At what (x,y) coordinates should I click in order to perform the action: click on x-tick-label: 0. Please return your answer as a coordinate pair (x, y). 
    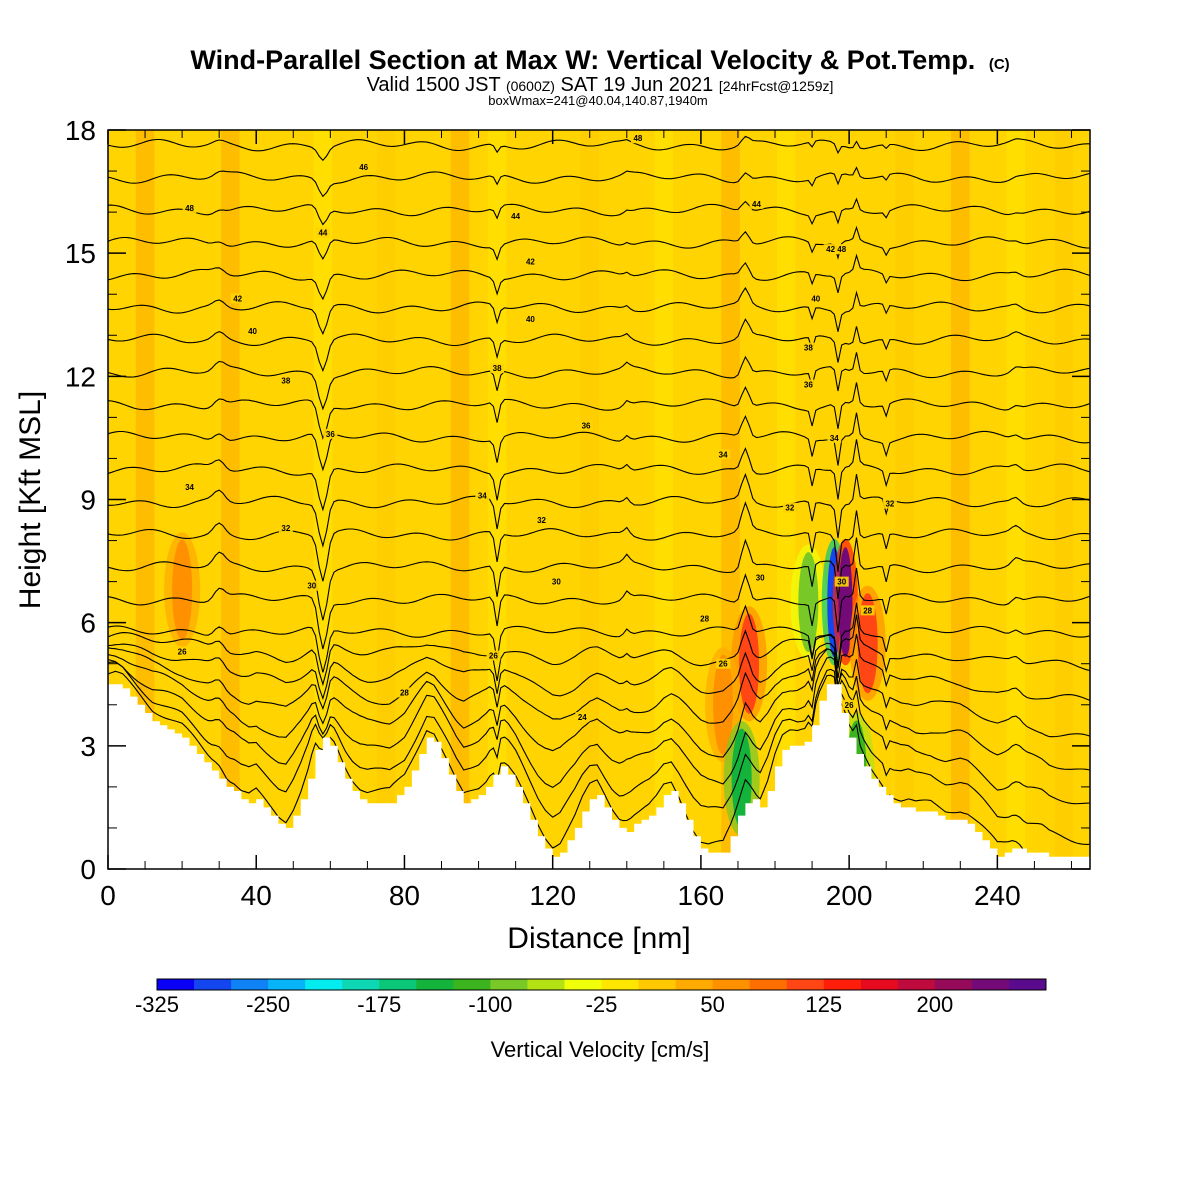
    Looking at the image, I should click on (108, 895).